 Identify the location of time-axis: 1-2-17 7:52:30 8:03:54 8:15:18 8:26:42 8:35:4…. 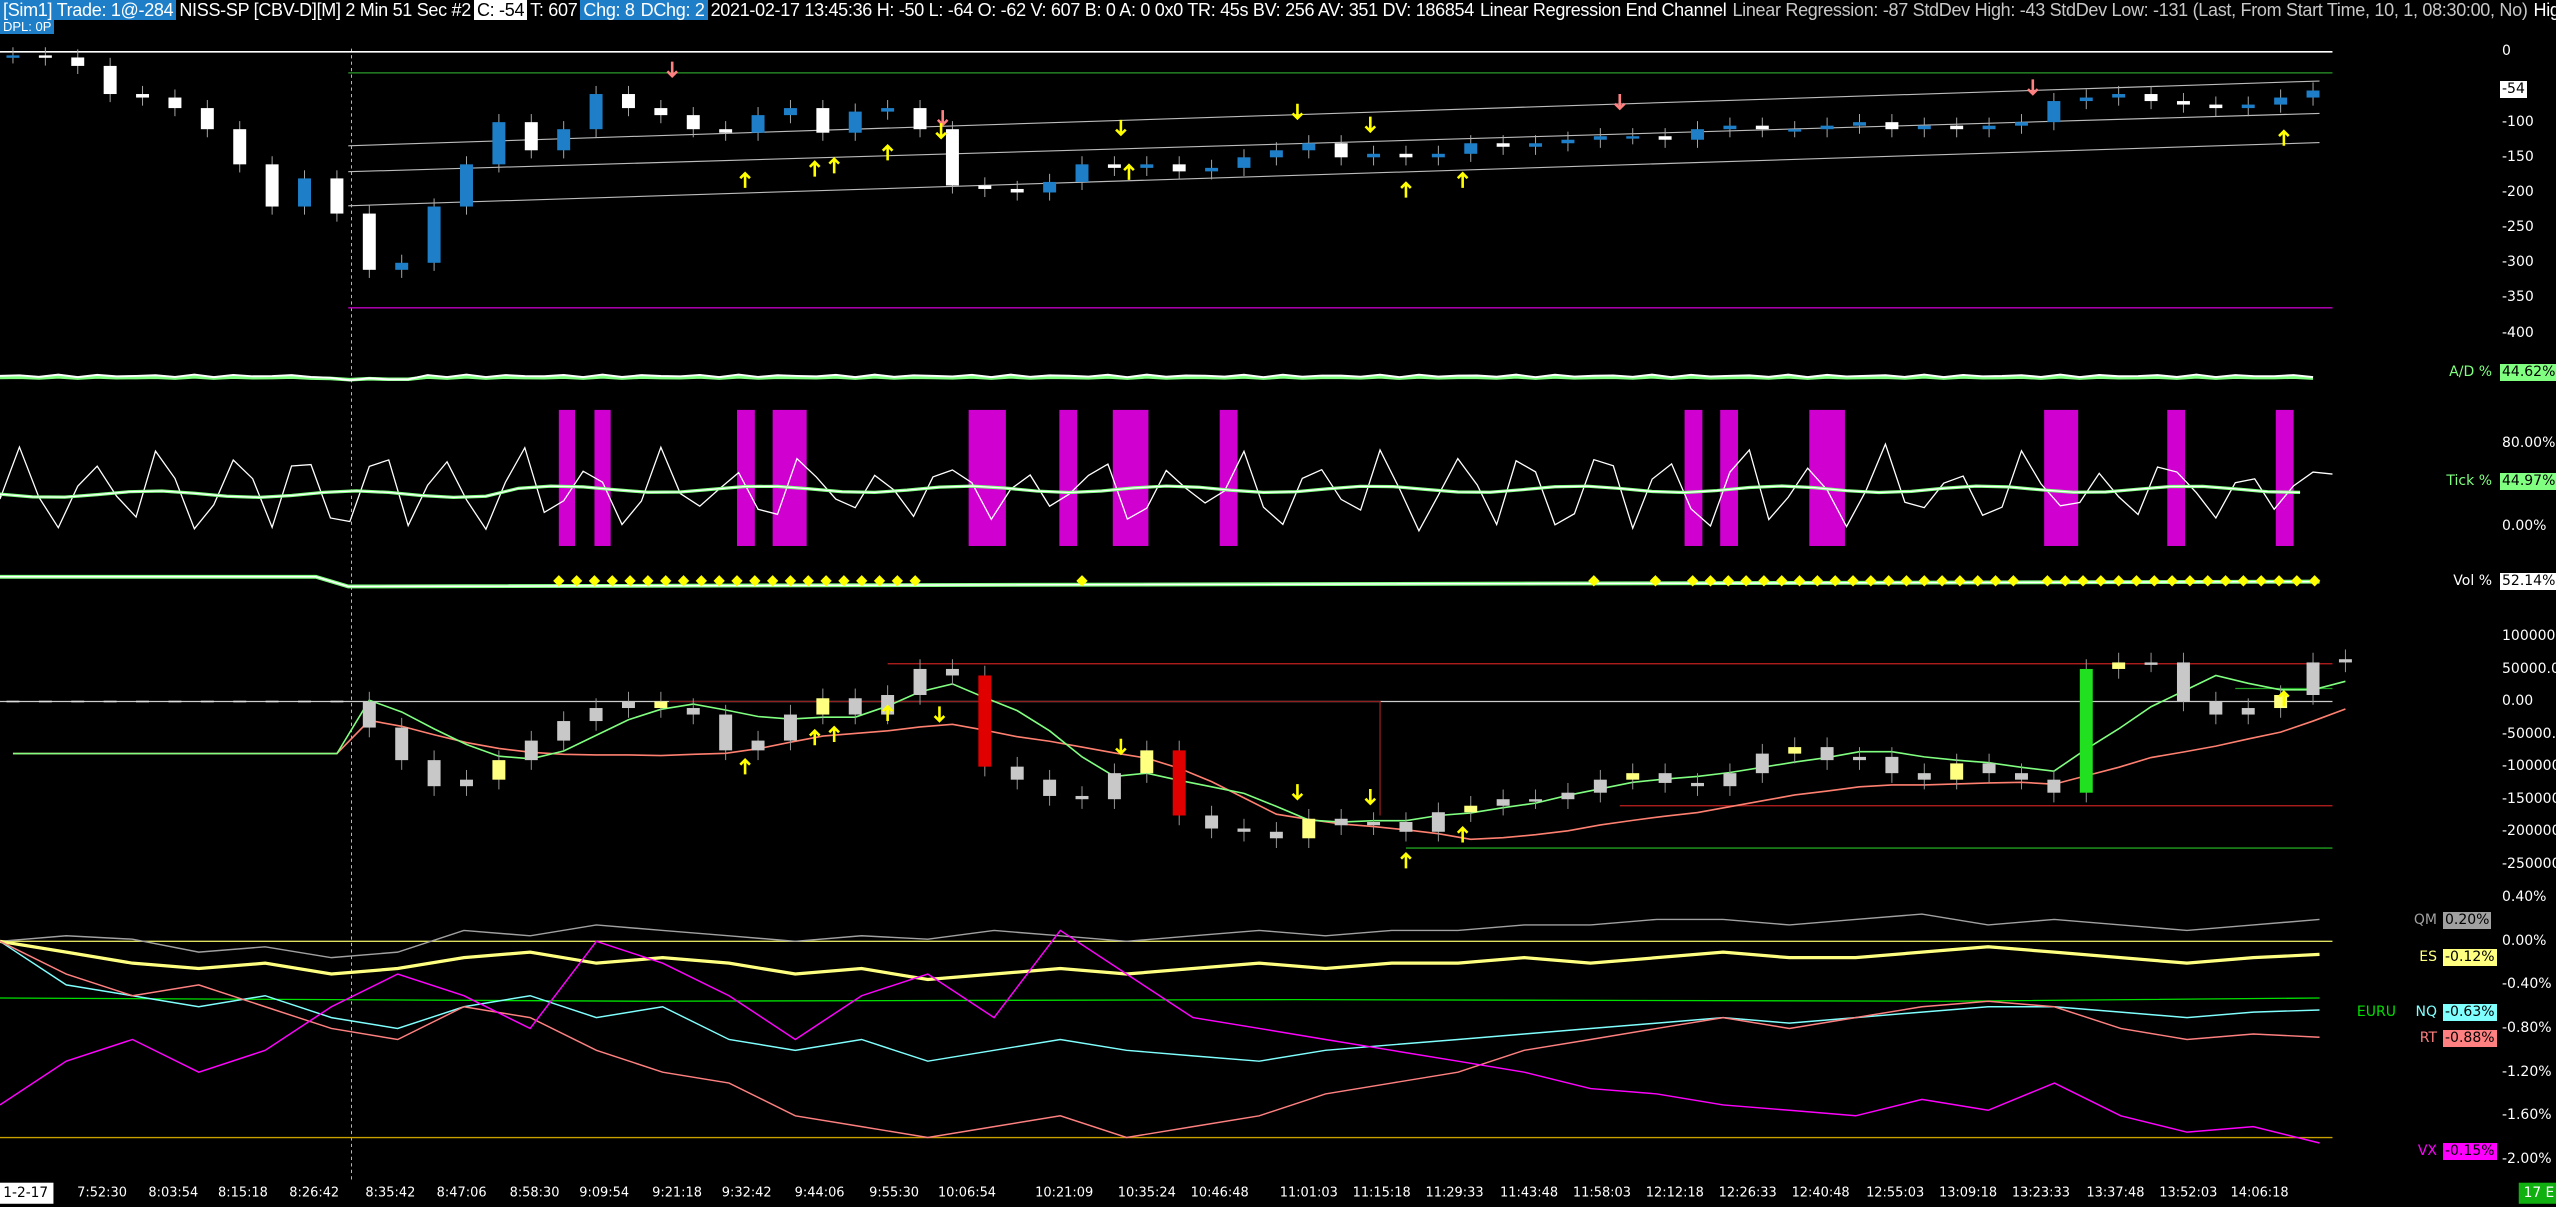
(1278, 1193).